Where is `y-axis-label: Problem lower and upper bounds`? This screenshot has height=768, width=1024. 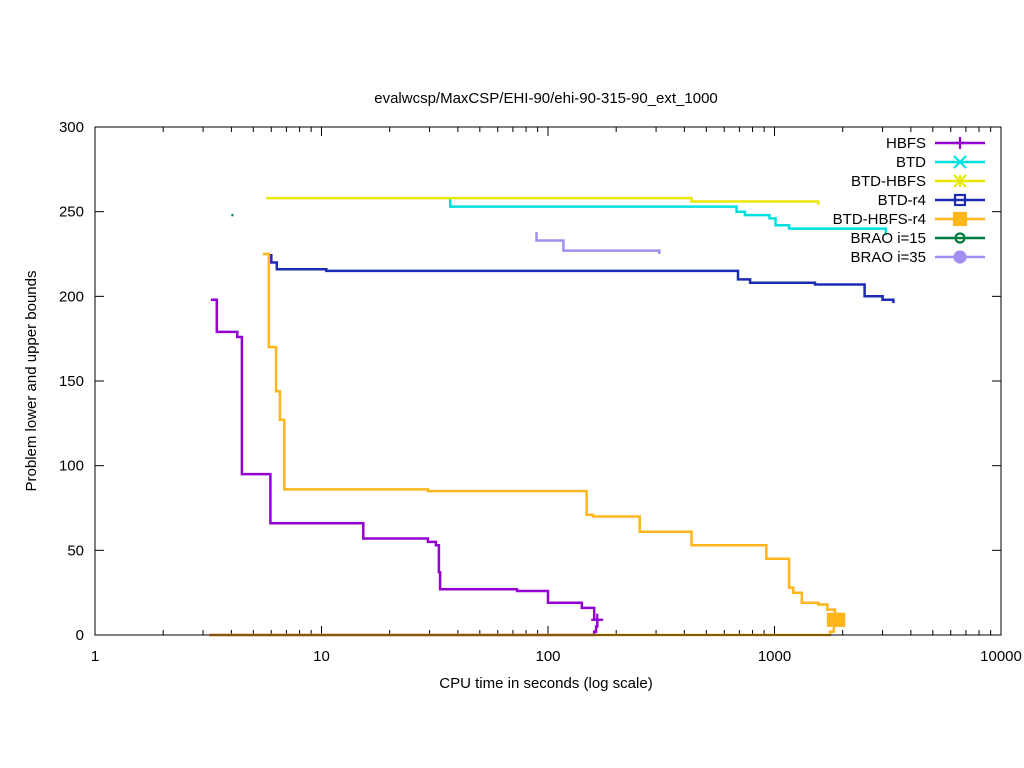
y-axis-label: Problem lower and upper bounds is located at coordinates (31, 381).